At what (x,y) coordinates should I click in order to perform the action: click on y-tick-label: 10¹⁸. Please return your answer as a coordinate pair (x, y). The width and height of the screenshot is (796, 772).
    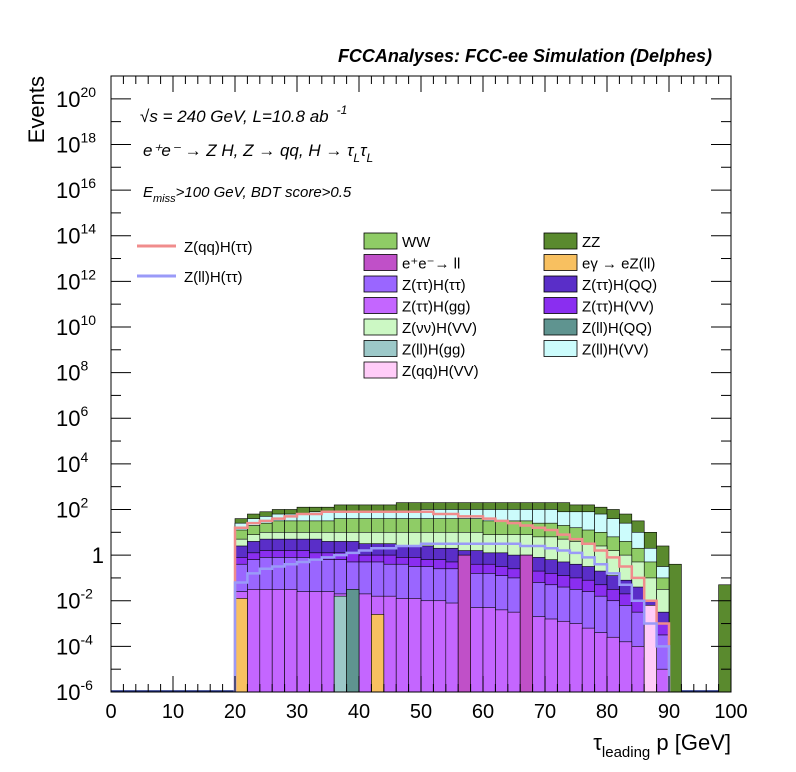
    Looking at the image, I should click on (76, 143).